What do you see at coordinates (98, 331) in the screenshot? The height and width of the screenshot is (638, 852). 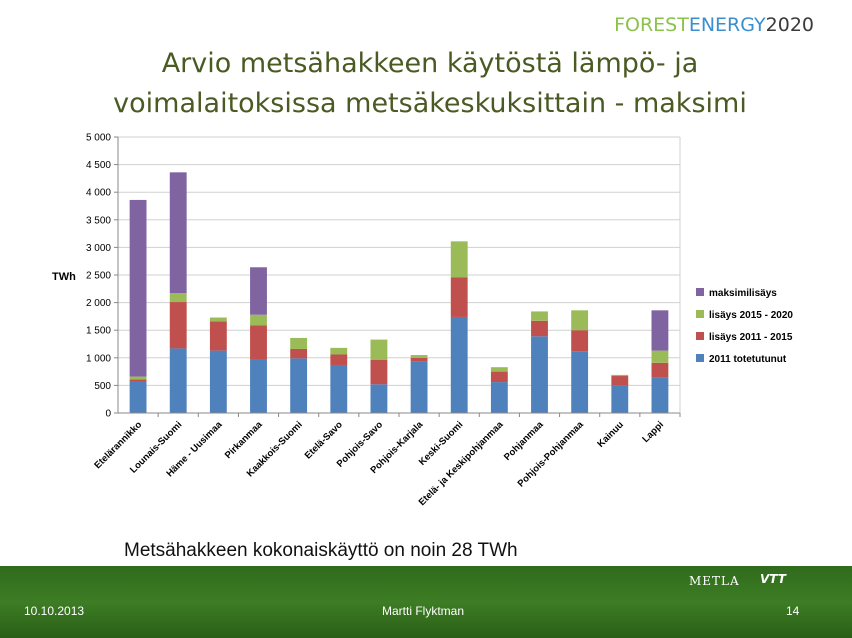 I see `y-tick-label: 1 500` at bounding box center [98, 331].